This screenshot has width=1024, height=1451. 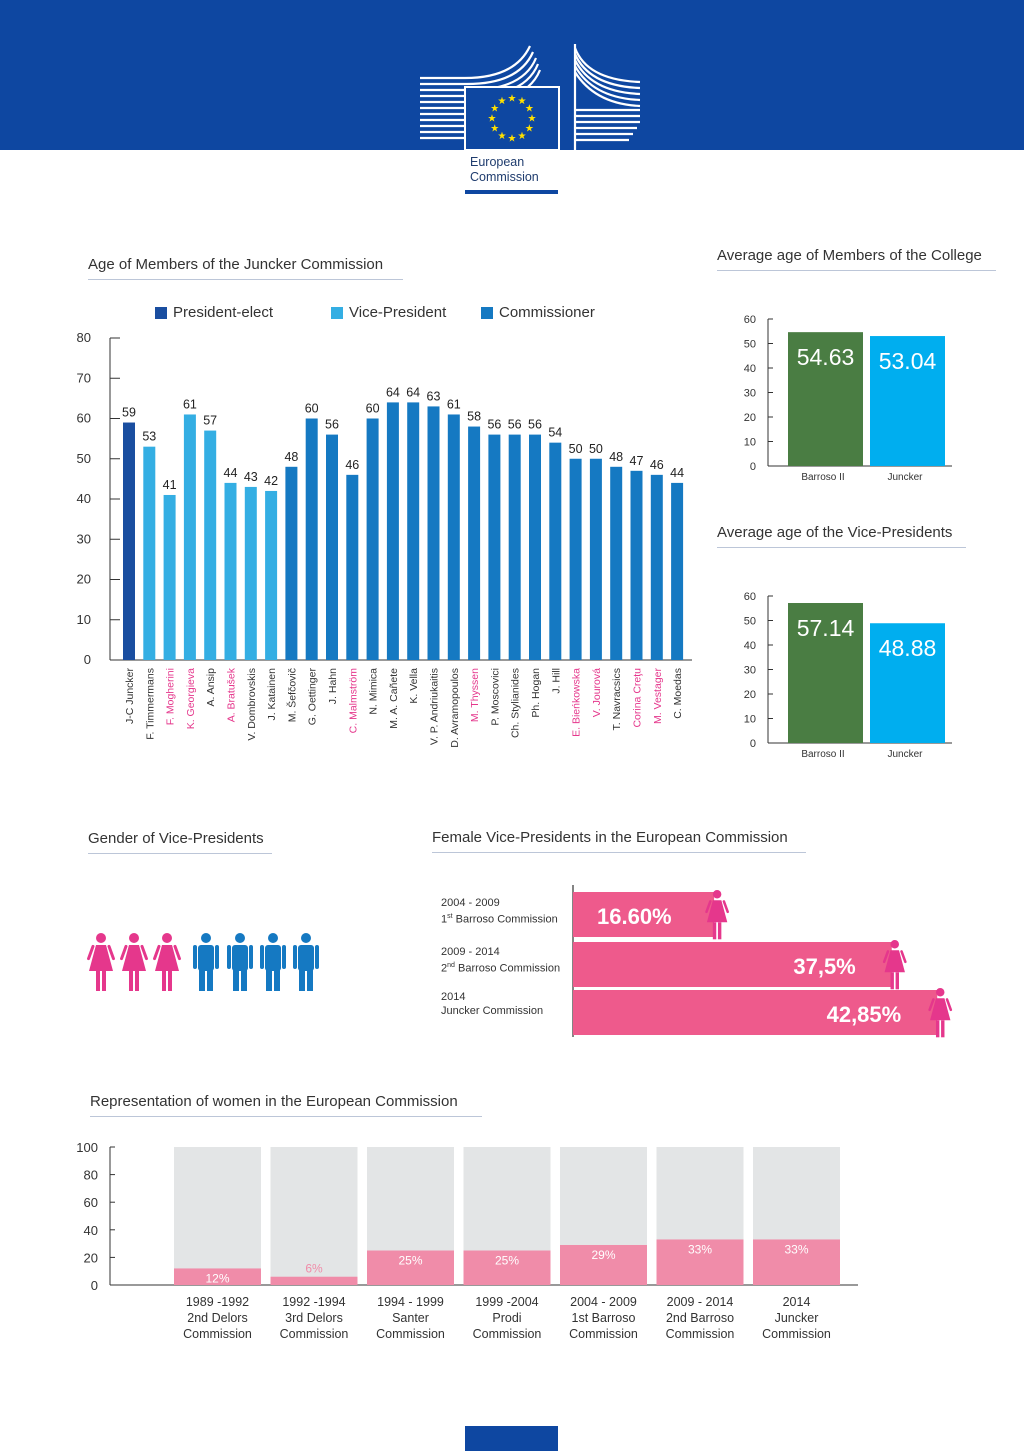 I want to click on member-name-label: V. Jourová, so click(x=597, y=692).